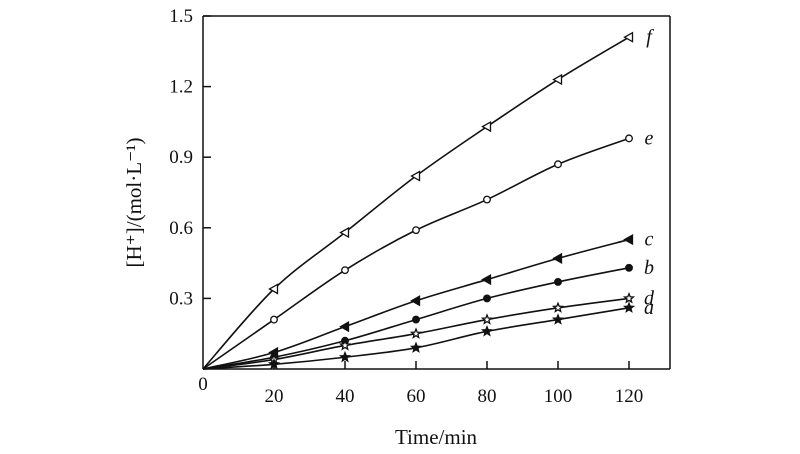  I want to click on series-label: d, so click(649, 298).